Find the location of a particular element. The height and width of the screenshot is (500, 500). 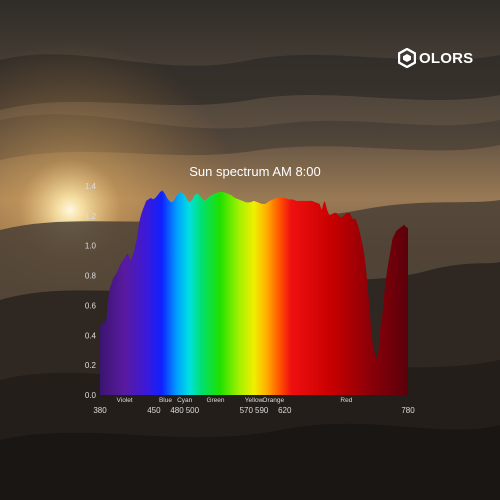

x-tick-label: 500 is located at coordinates (193, 410).